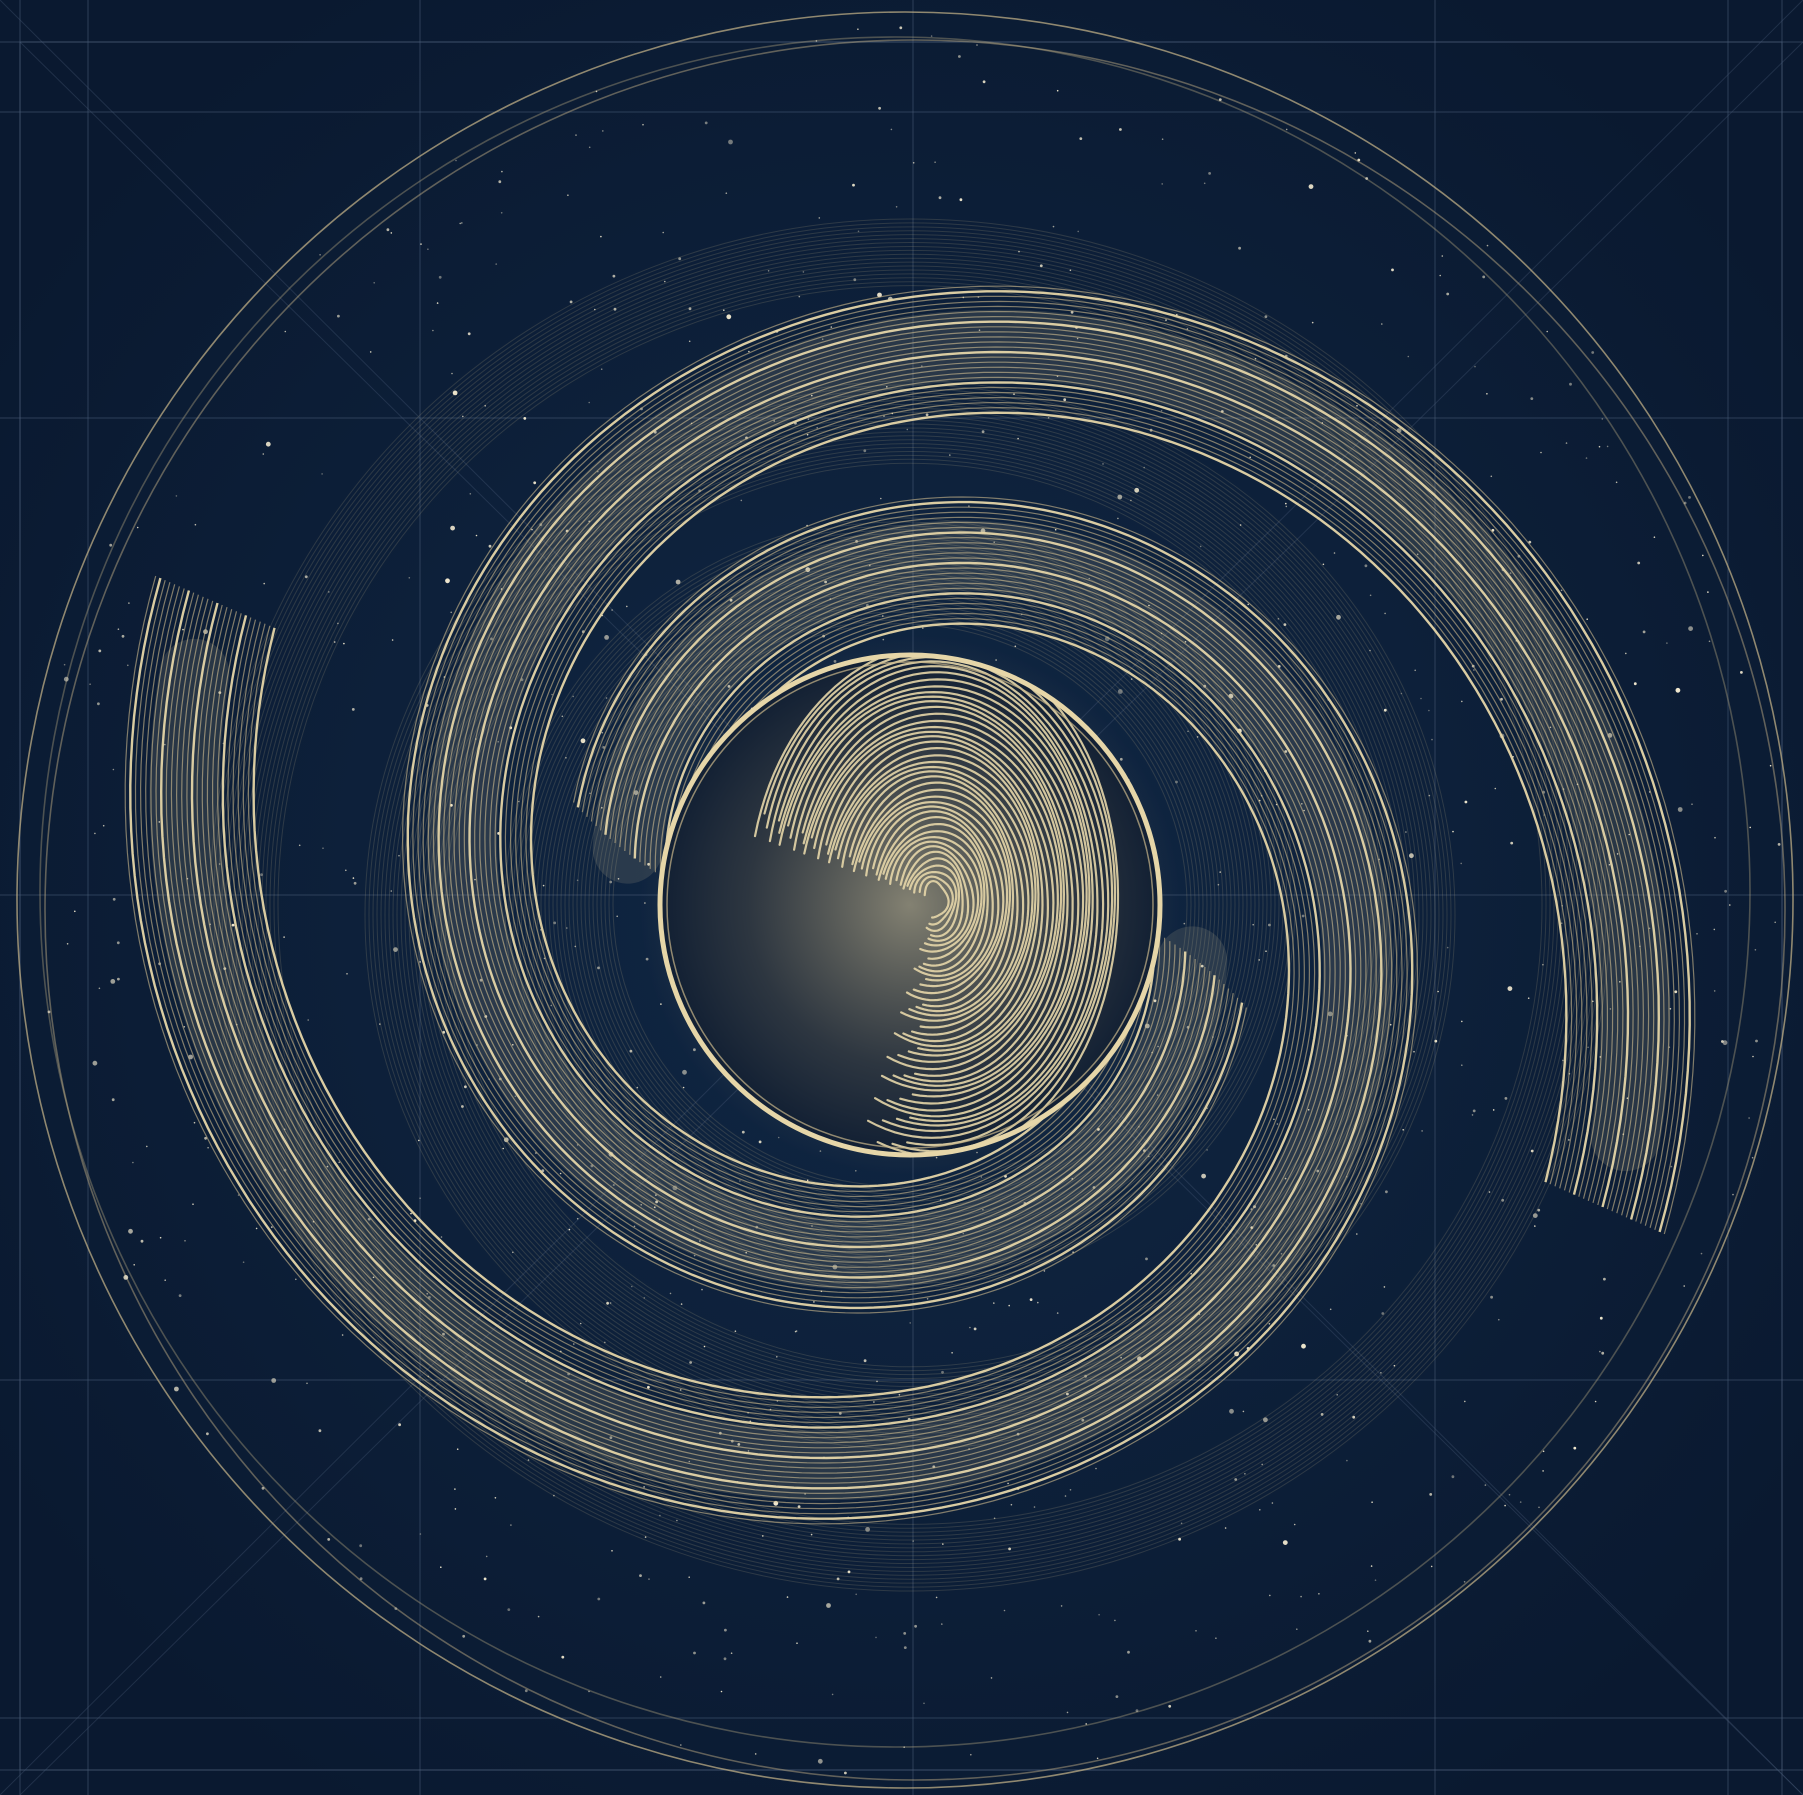 This screenshot has width=1803, height=1795. I want to click on inner-ring-line, so click(900, 905).